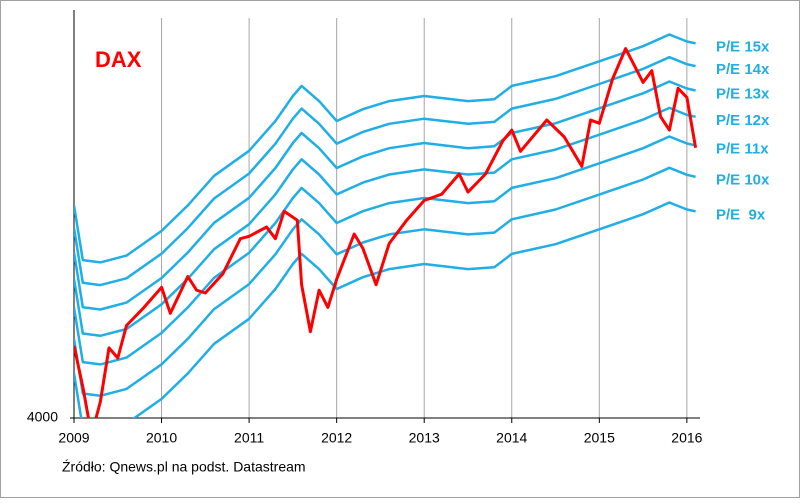 Image resolution: width=800 pixels, height=503 pixels. Describe the element at coordinates (743, 93) in the screenshot. I see `legend-label: P/E 13x` at that location.